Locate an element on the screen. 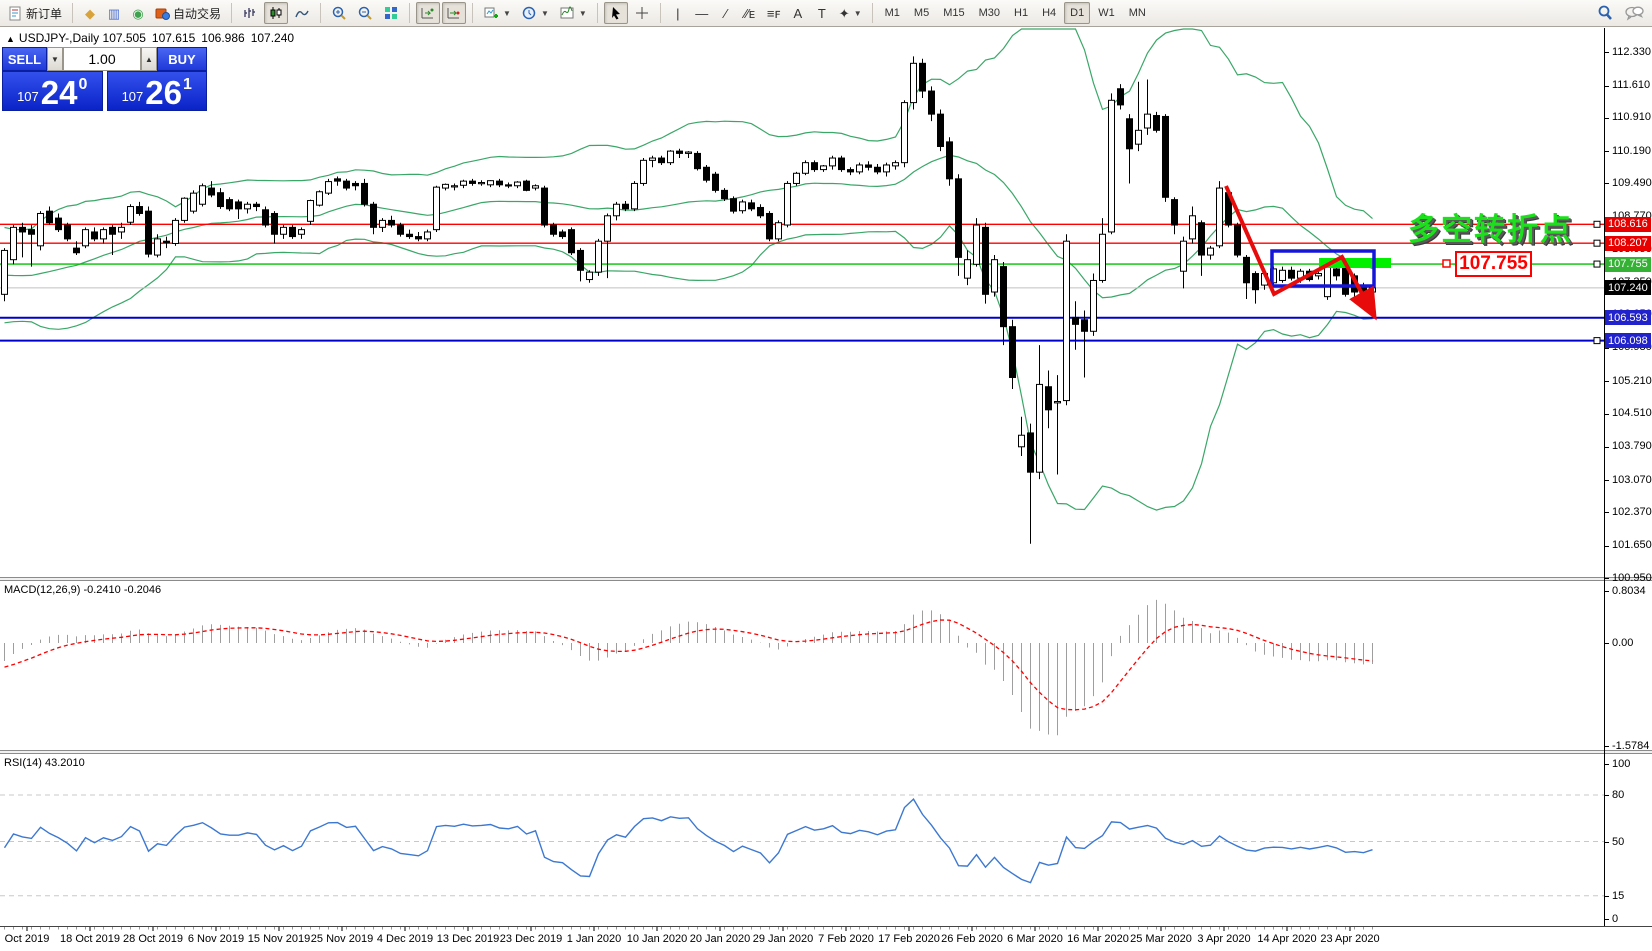 This screenshot has width=1652, height=951. autotrading-button: 自动交易 is located at coordinates (188, 13).